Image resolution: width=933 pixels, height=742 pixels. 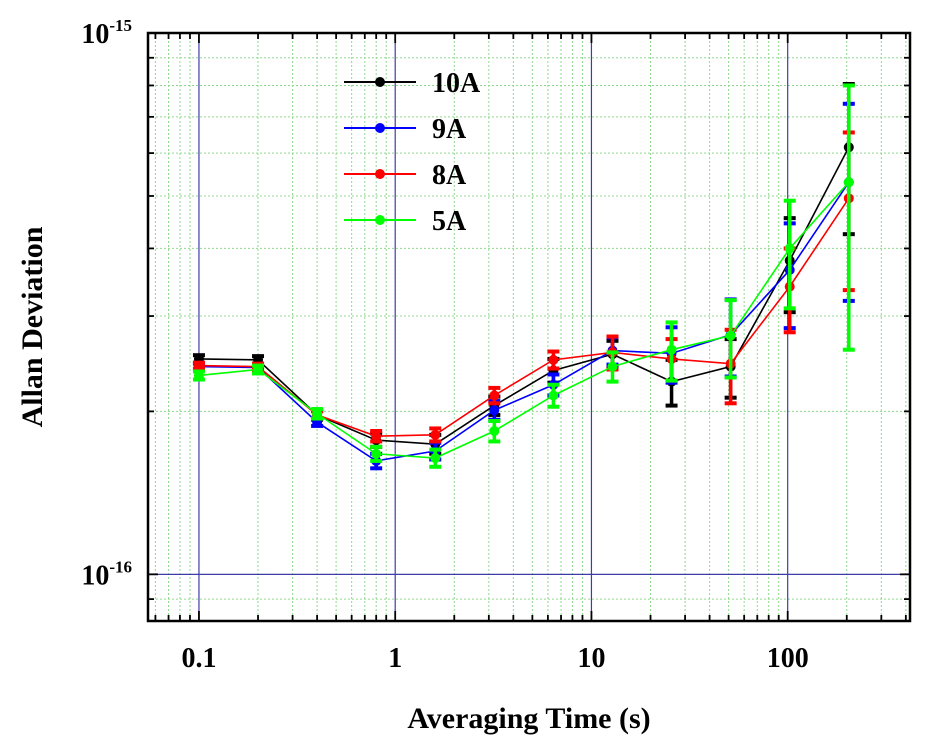 I want to click on legend-item-5A: 5A, so click(x=405, y=221).